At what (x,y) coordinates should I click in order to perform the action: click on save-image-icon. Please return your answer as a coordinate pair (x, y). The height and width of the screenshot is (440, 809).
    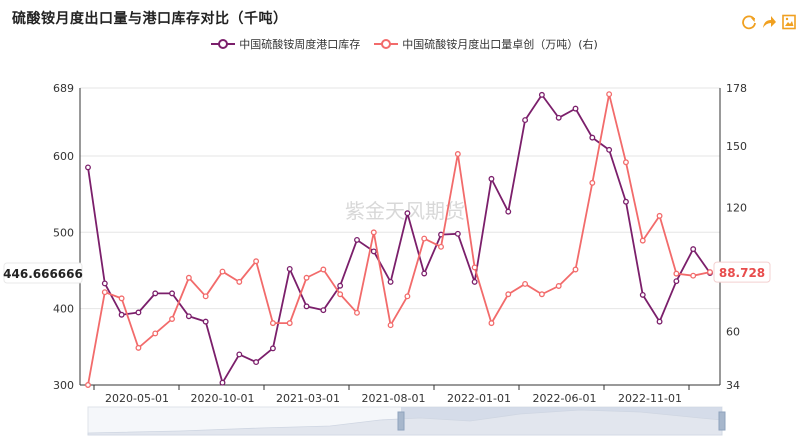
    Looking at the image, I should click on (789, 22).